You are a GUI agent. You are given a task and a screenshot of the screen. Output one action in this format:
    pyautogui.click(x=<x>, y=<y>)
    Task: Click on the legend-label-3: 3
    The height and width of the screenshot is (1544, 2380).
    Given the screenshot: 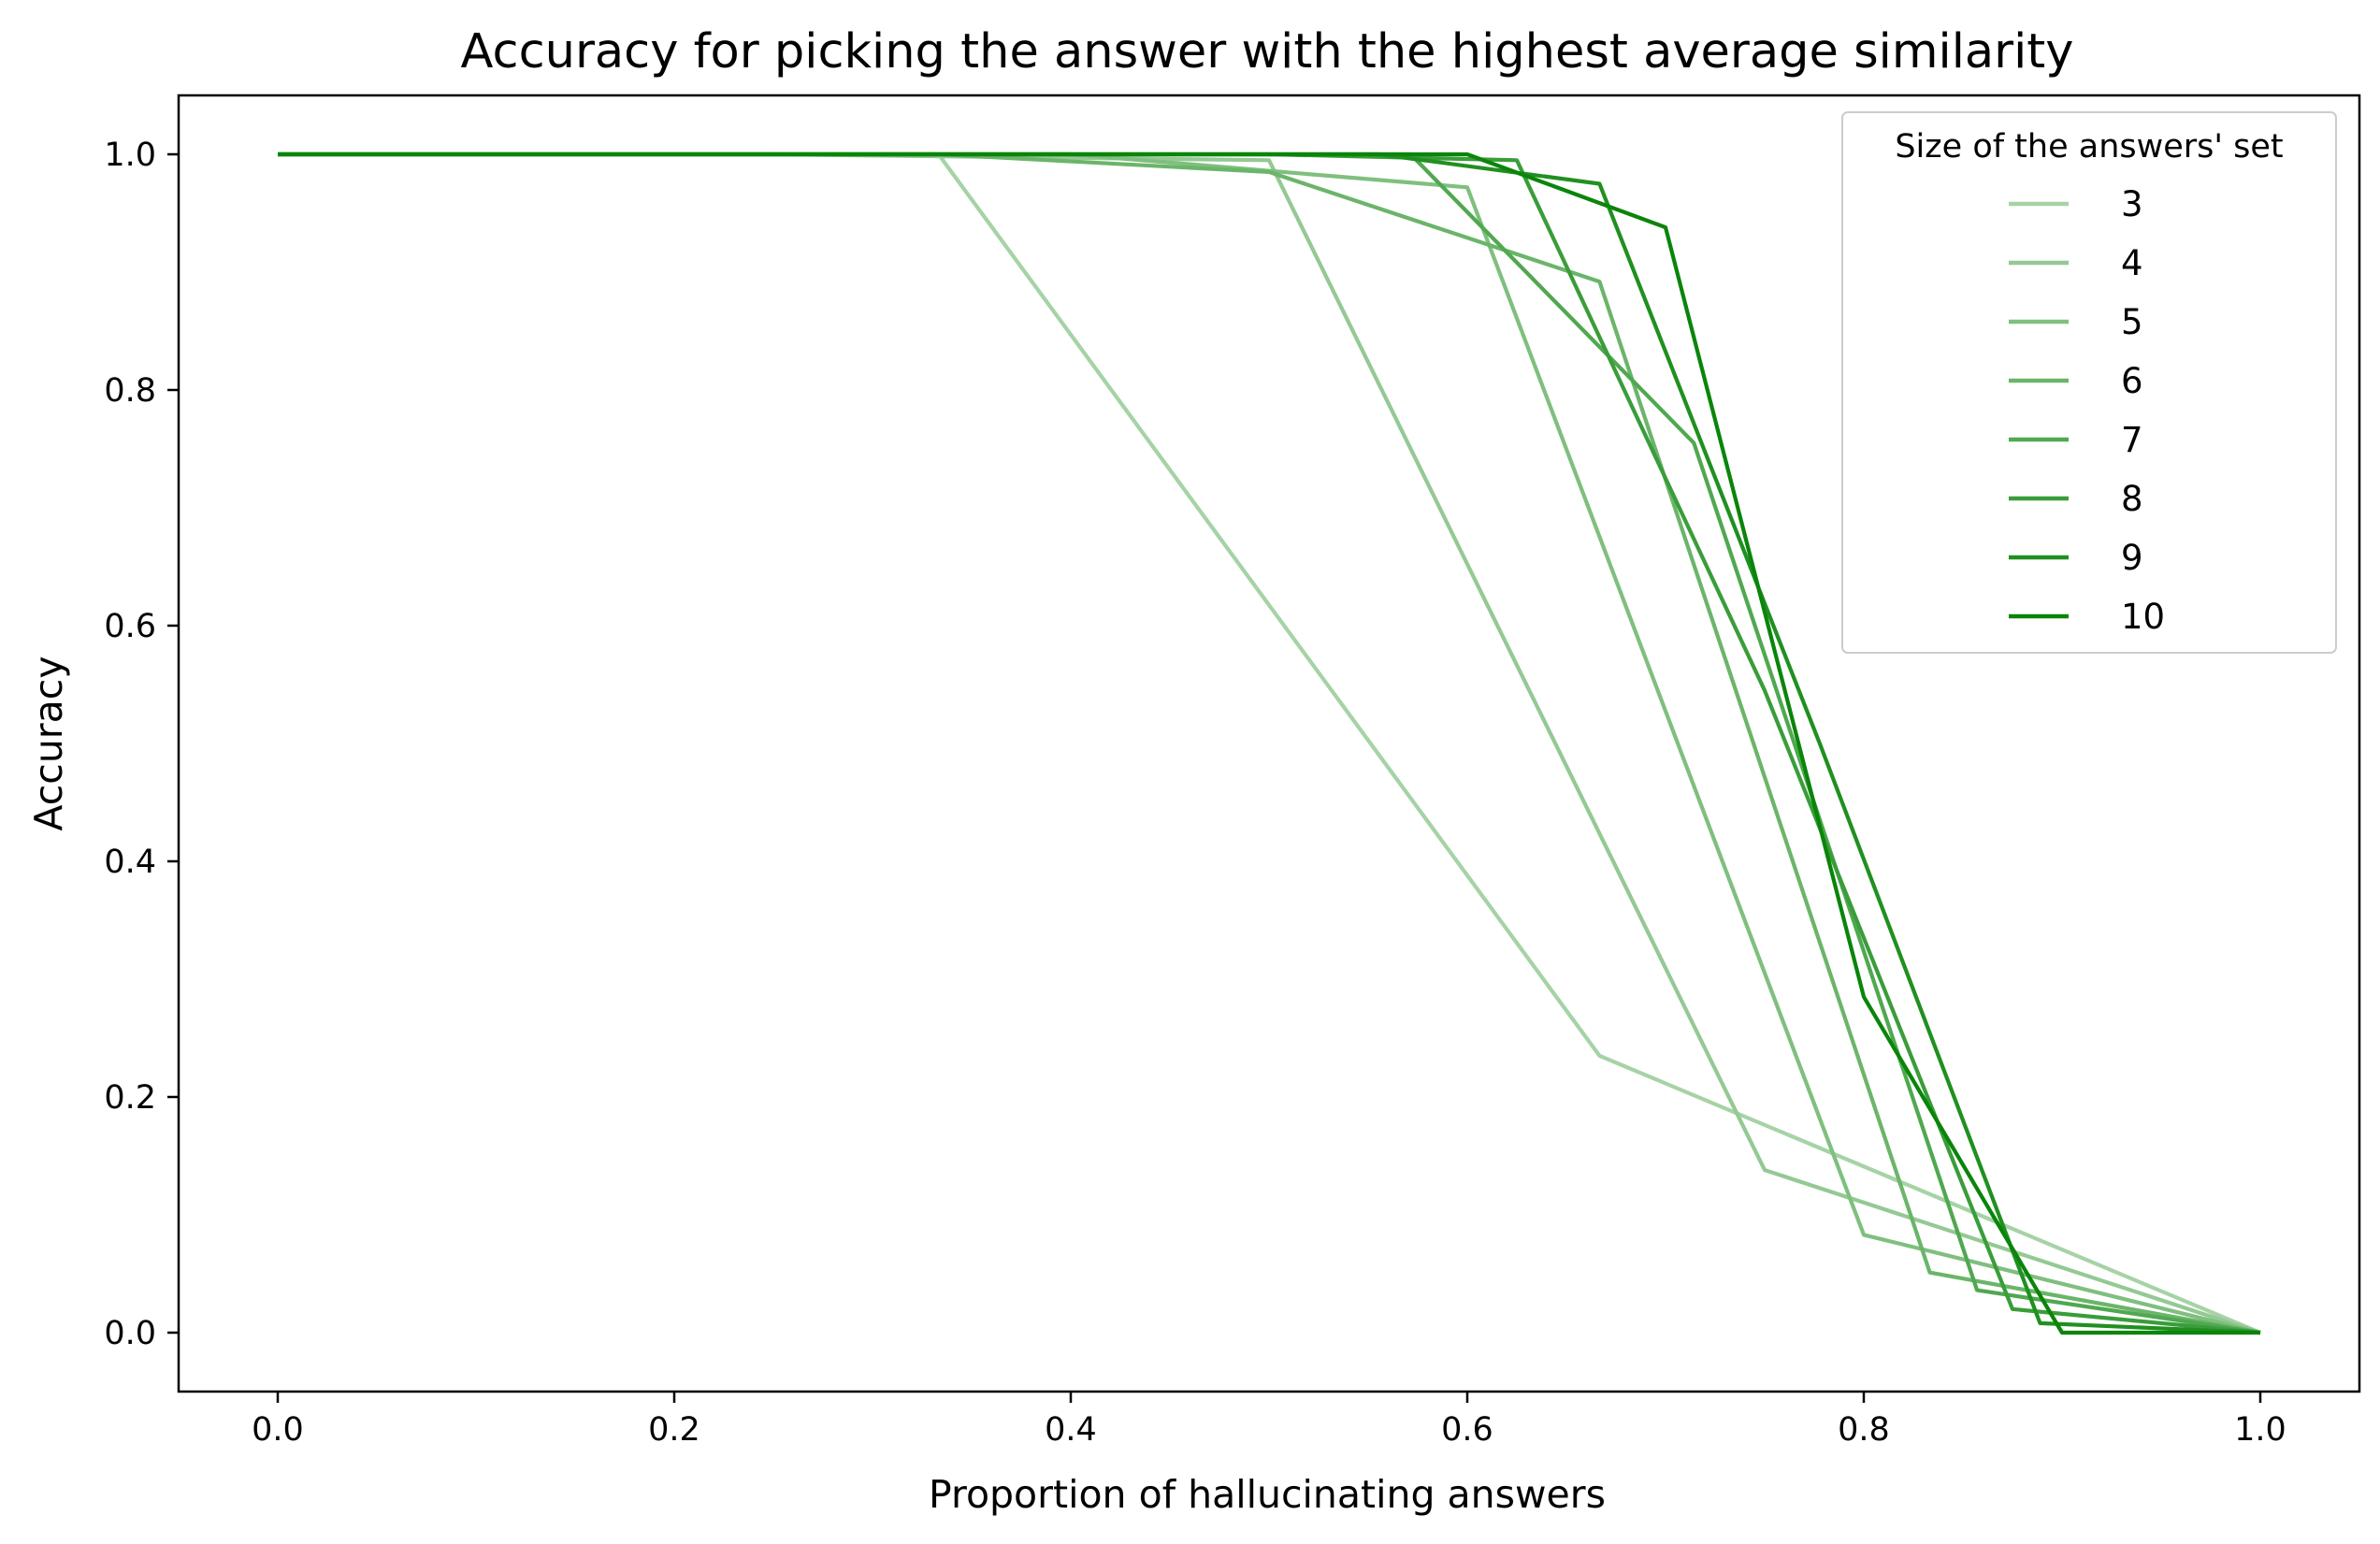 What is the action you would take?
    pyautogui.click(x=2132, y=204)
    